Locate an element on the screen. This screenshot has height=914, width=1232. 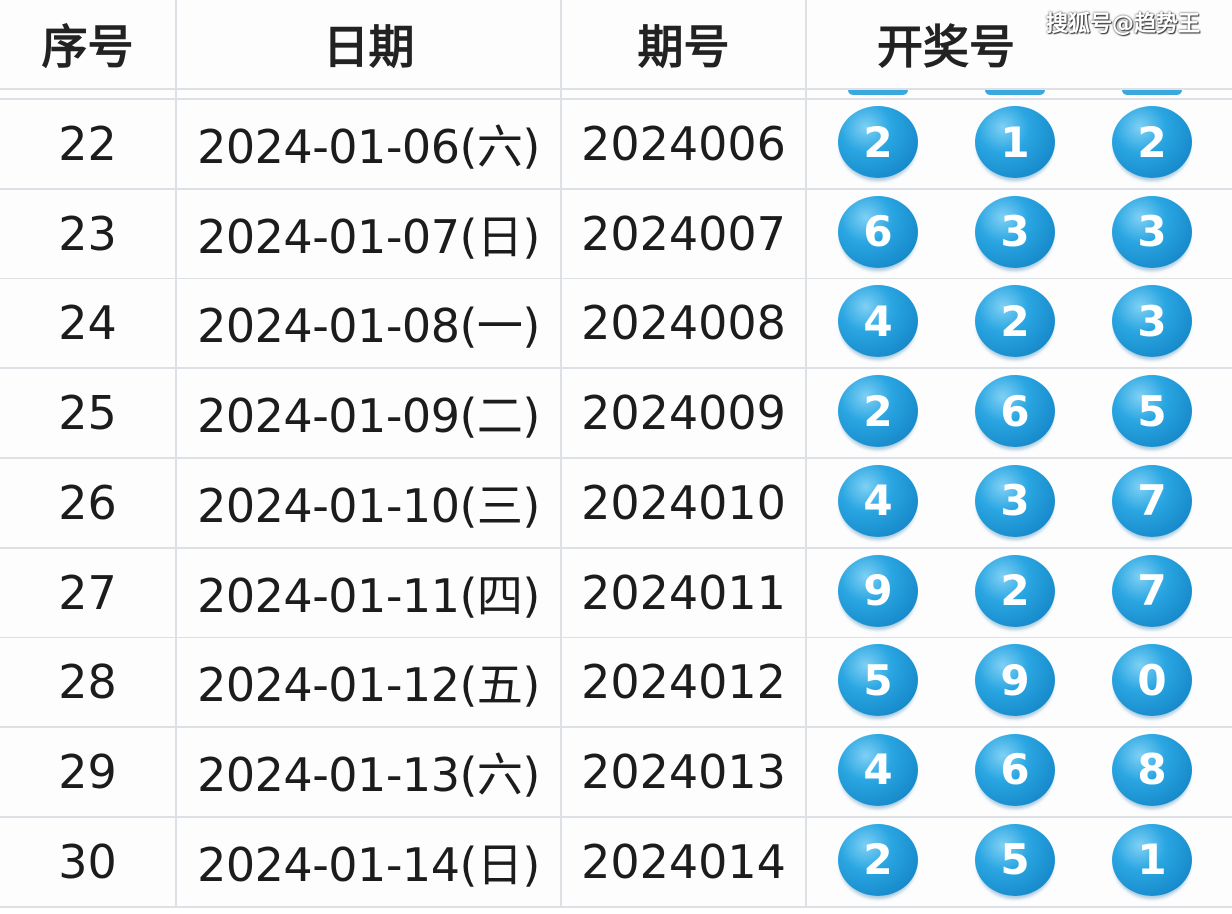
date-cell: 2024-01-12(五) is located at coordinates (369, 682).